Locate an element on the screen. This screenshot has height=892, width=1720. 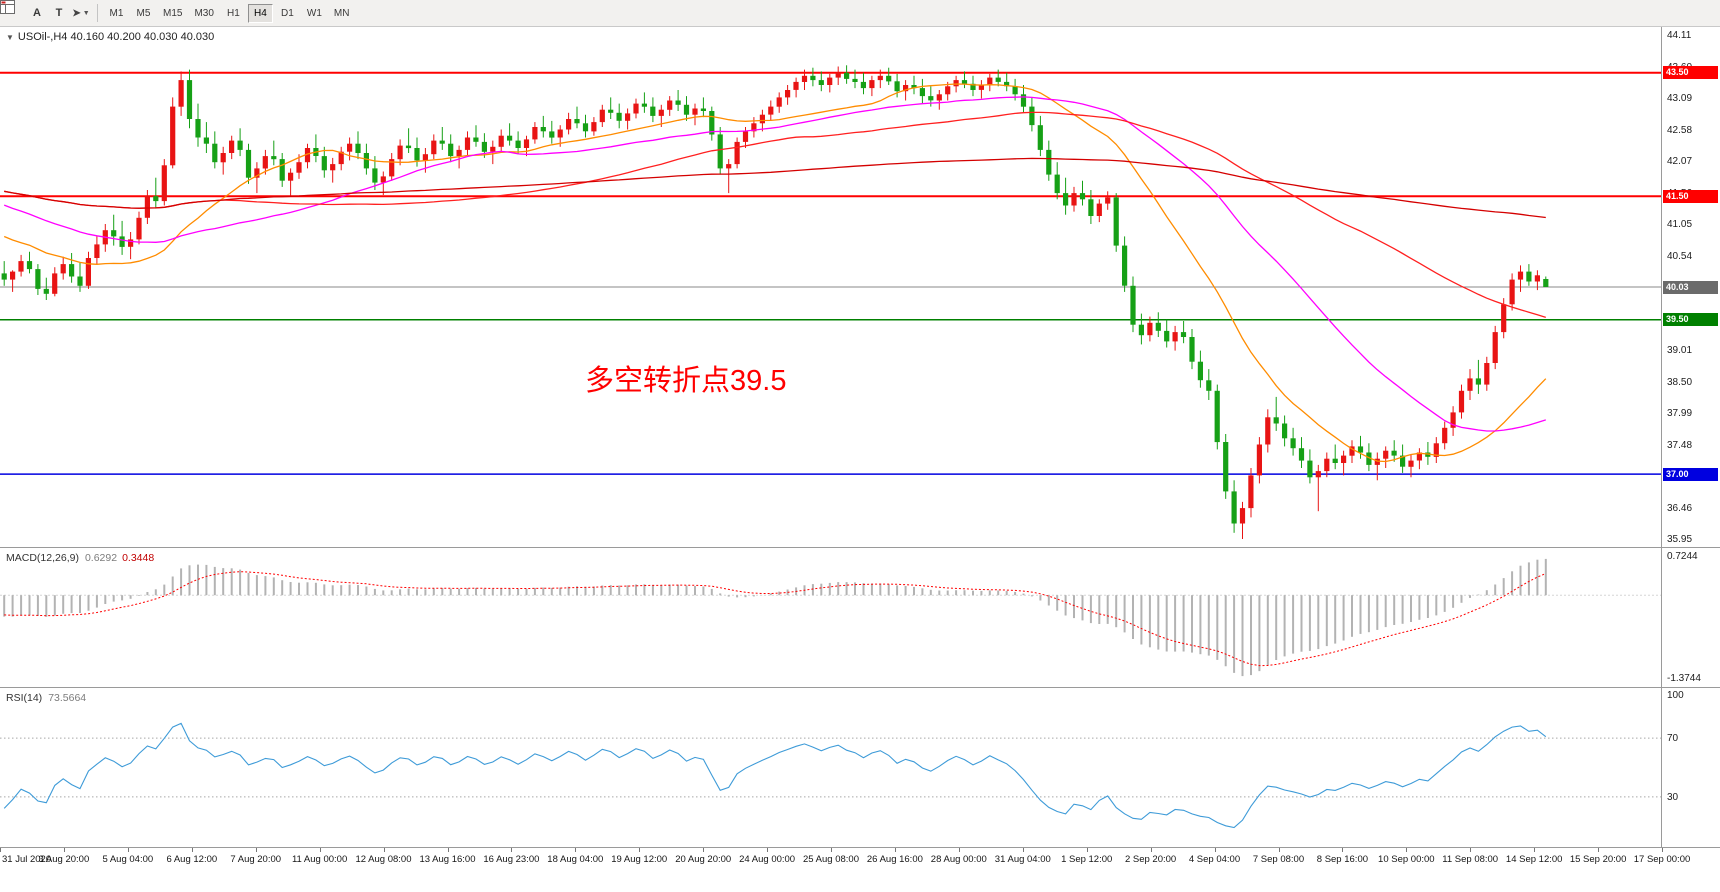
macd-scale-bottom: -1.3744 is located at coordinates (1684, 678).